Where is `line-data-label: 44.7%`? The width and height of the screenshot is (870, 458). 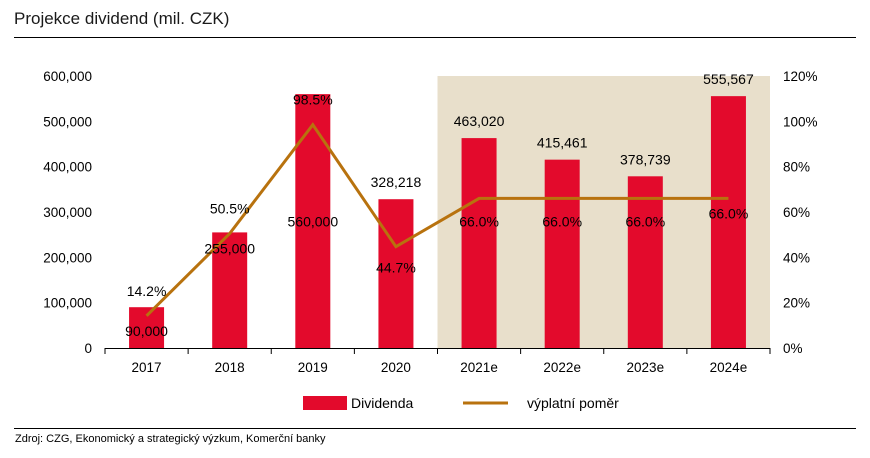
line-data-label: 44.7% is located at coordinates (396, 268).